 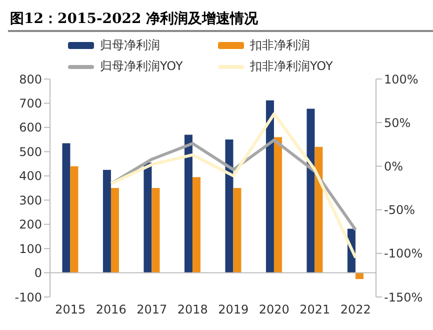 What do you see at coordinates (401, 79) in the screenshot?
I see `y2-tick-label: 100%` at bounding box center [401, 79].